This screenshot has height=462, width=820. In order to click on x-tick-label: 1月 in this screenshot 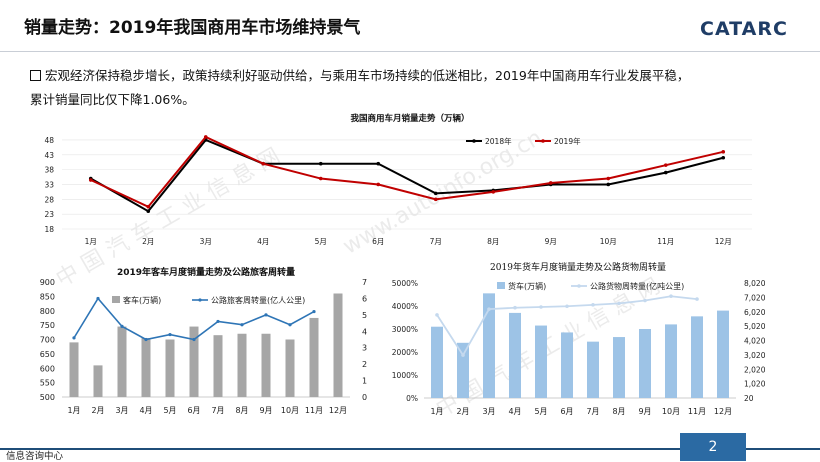, I will do `click(436, 411)`.